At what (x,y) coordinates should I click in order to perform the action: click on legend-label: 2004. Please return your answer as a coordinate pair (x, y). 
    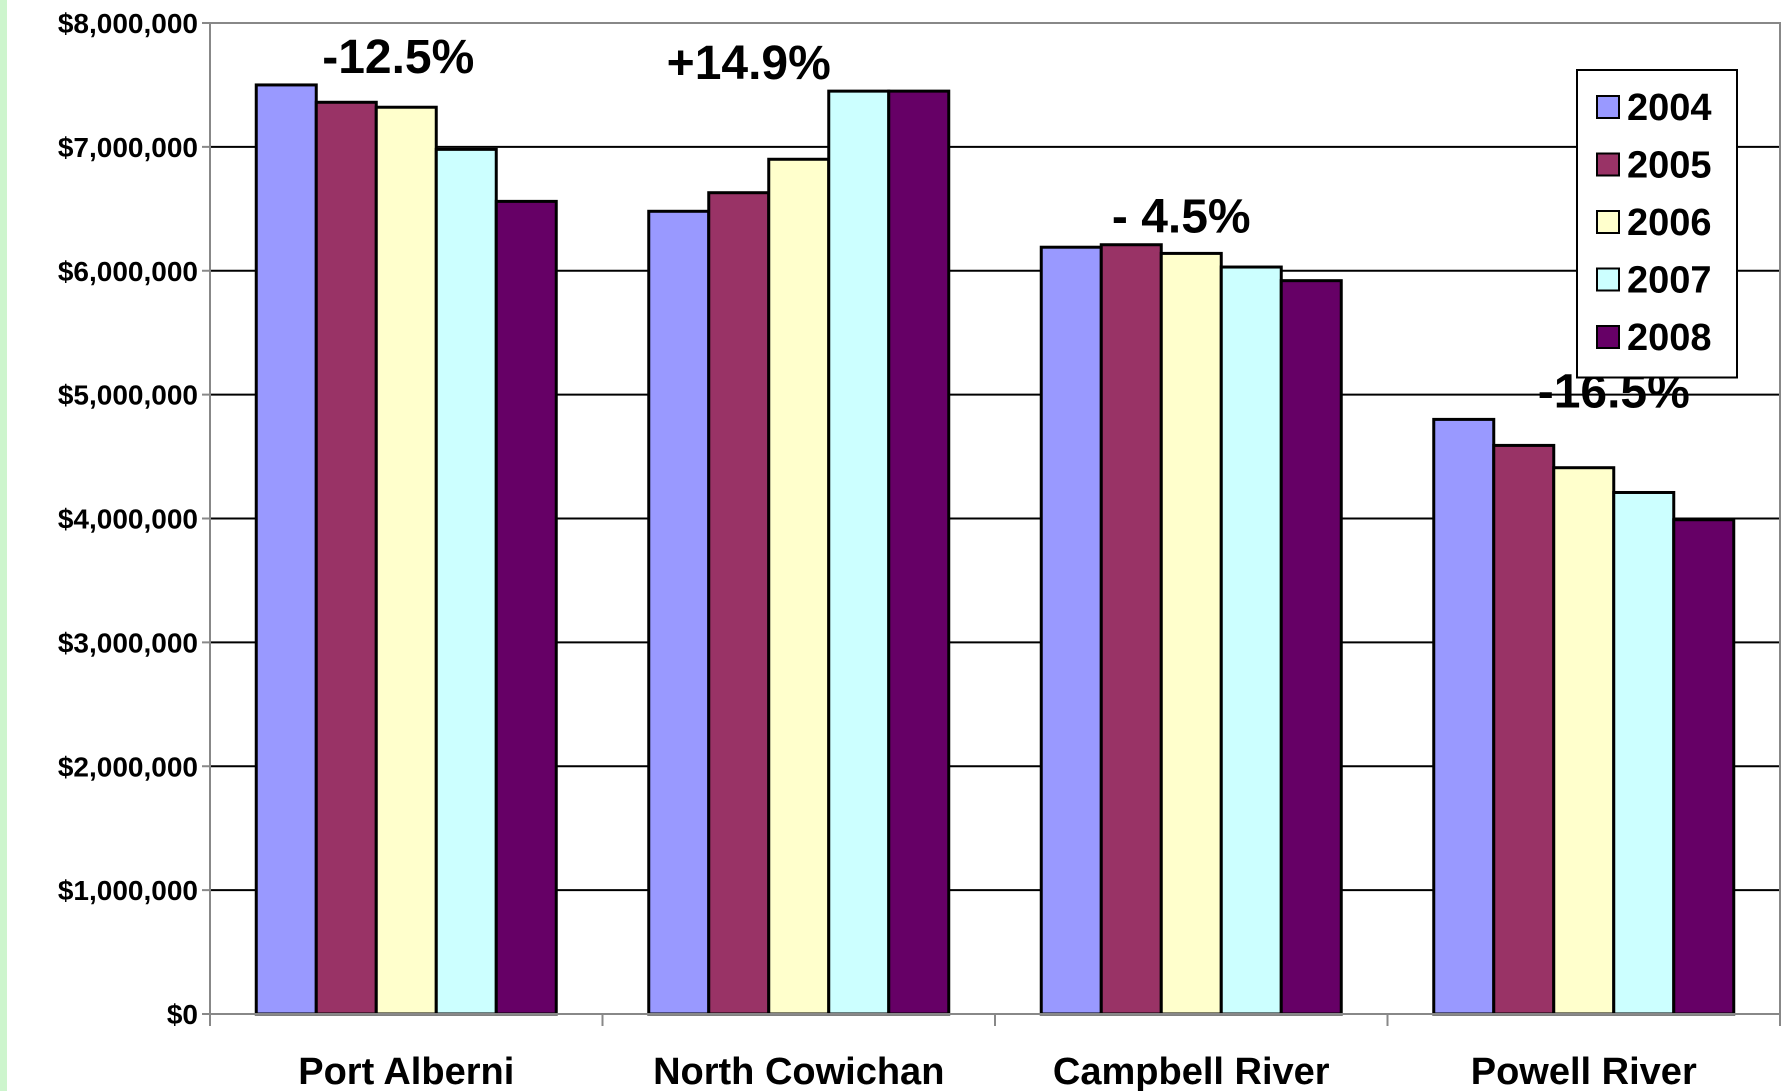
    Looking at the image, I should click on (1669, 108).